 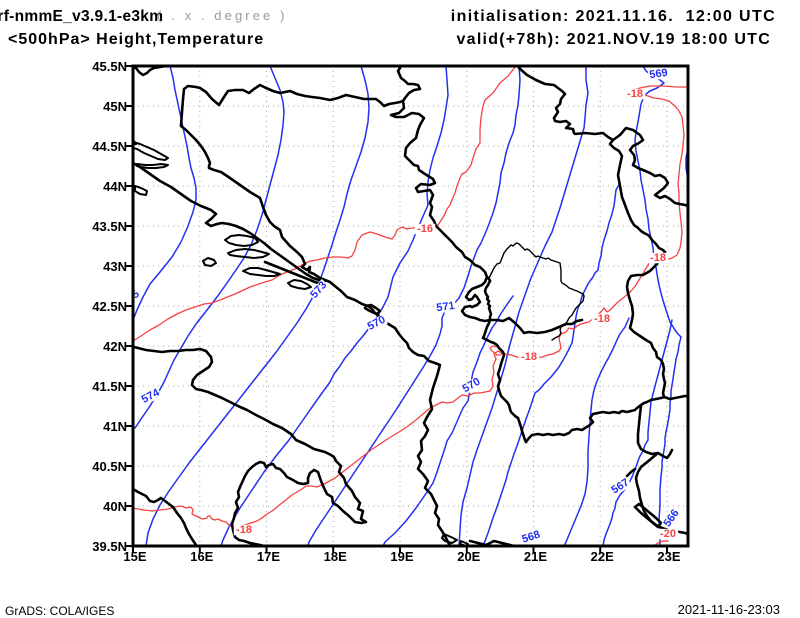 What do you see at coordinates (115, 346) in the screenshot?
I see `svg-text: 42N` at bounding box center [115, 346].